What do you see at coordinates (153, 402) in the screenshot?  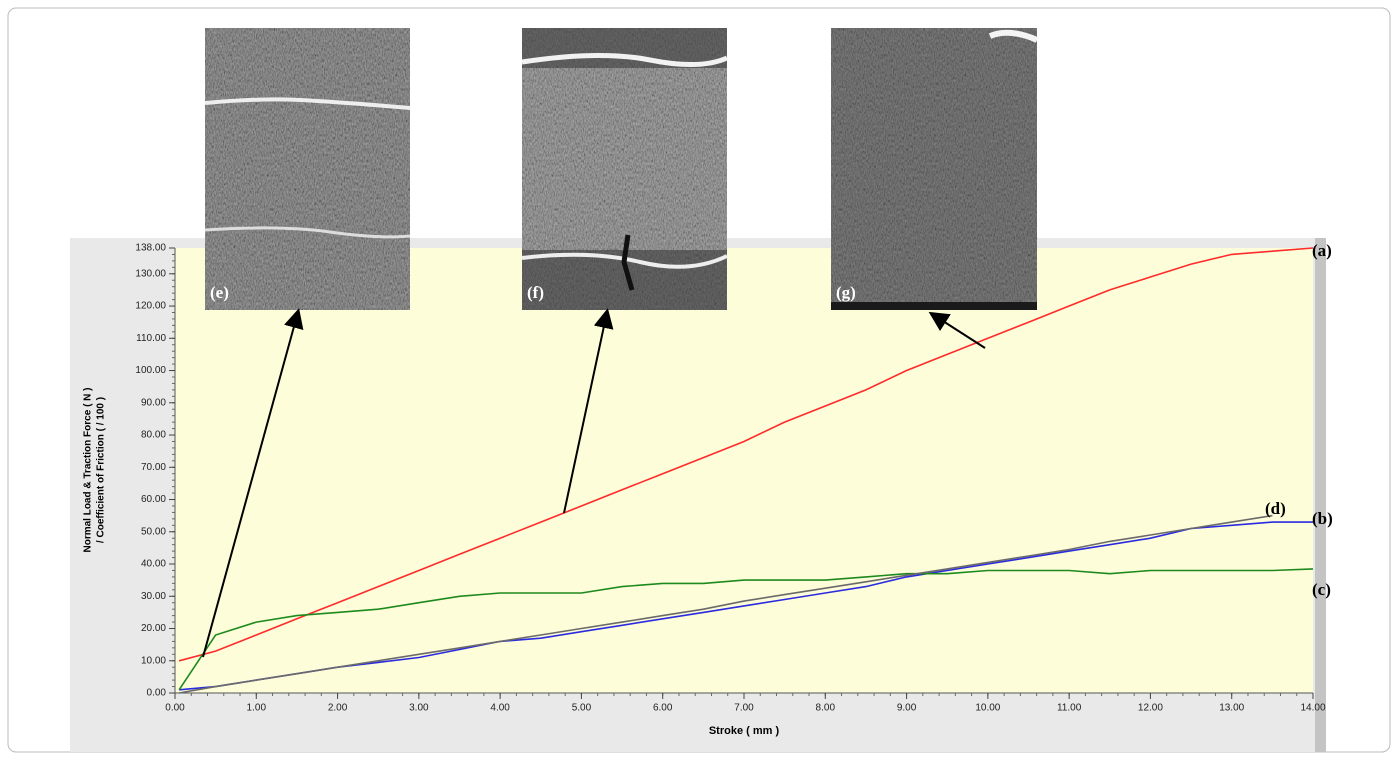 I see `y-tick-label: 90.00` at bounding box center [153, 402].